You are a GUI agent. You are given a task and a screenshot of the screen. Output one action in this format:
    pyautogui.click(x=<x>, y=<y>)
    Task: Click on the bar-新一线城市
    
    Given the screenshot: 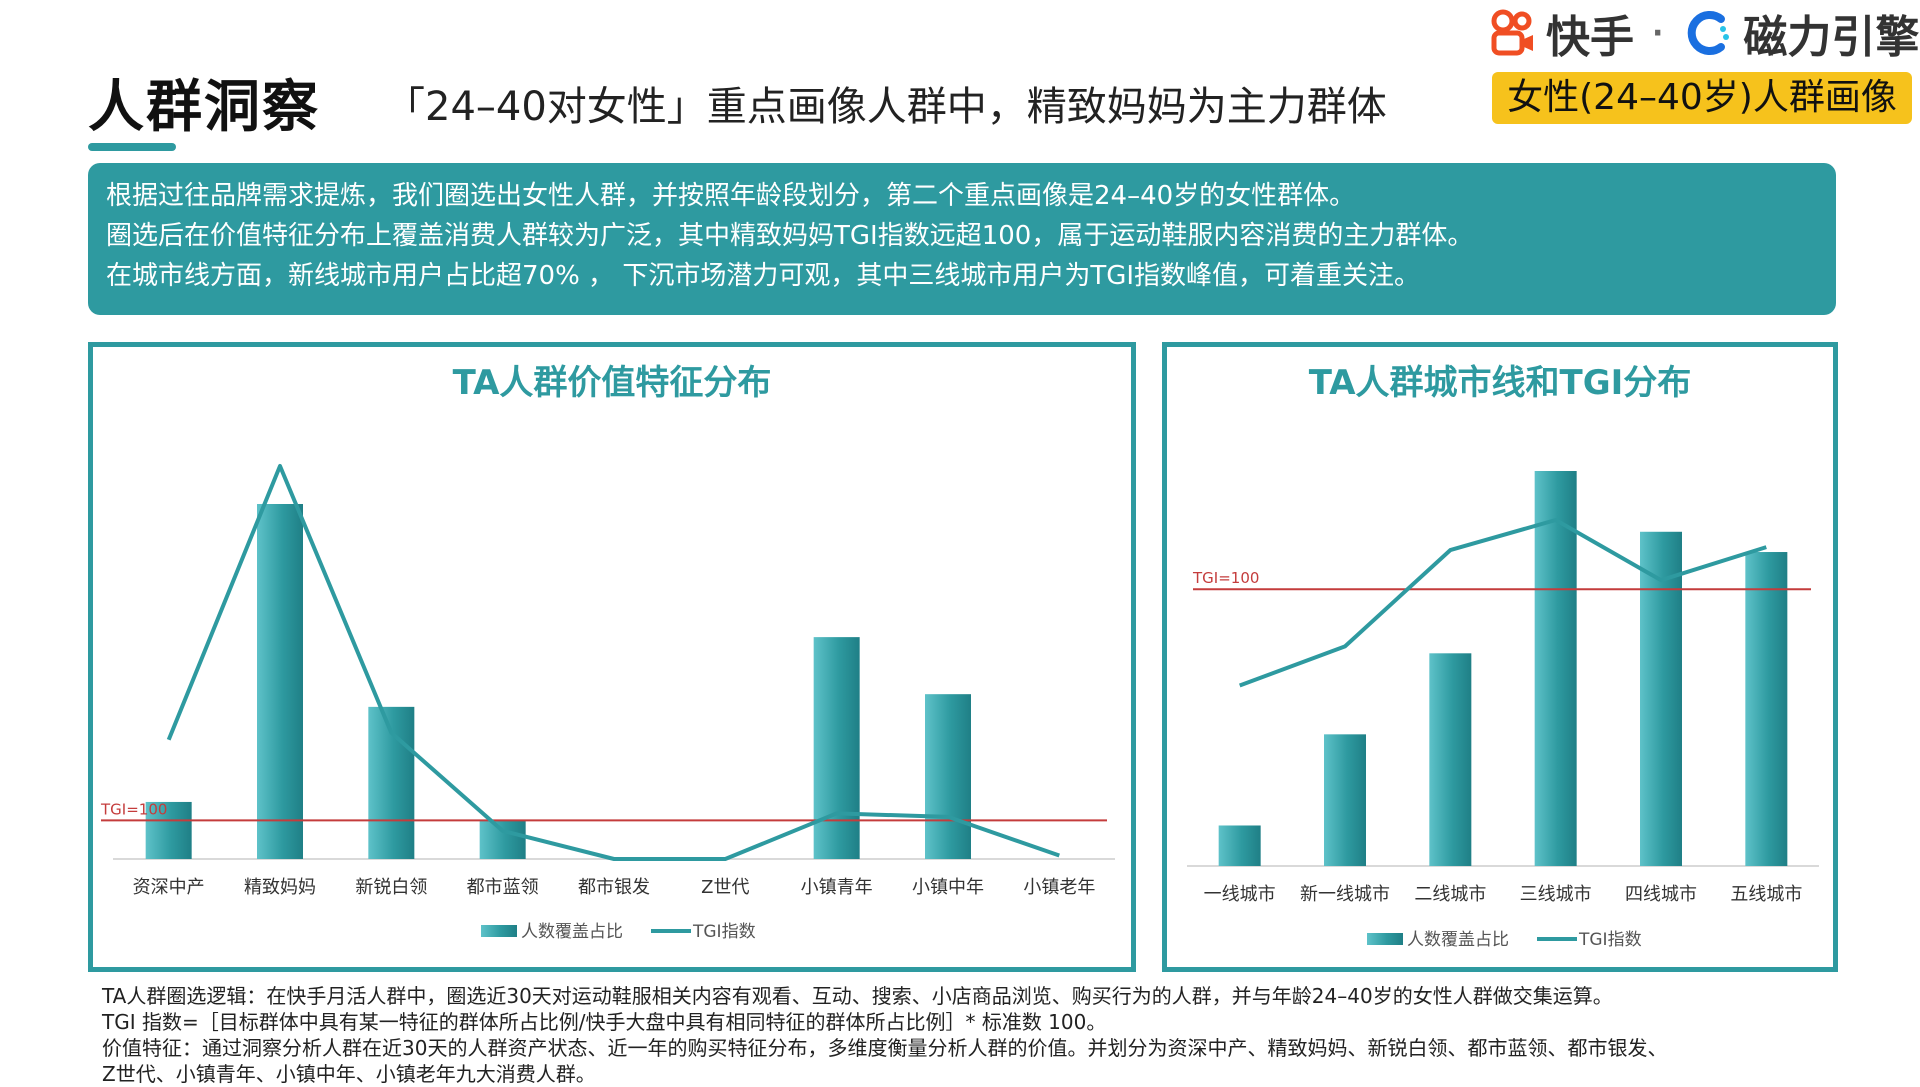 What is the action you would take?
    pyautogui.click(x=1345, y=800)
    